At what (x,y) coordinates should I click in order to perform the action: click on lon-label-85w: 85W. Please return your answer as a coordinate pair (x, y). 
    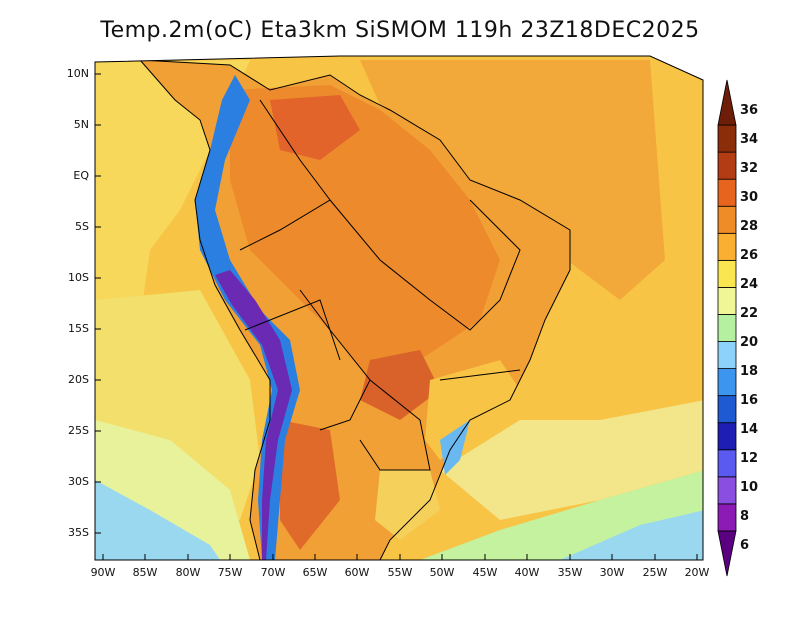
    Looking at the image, I should click on (145, 572).